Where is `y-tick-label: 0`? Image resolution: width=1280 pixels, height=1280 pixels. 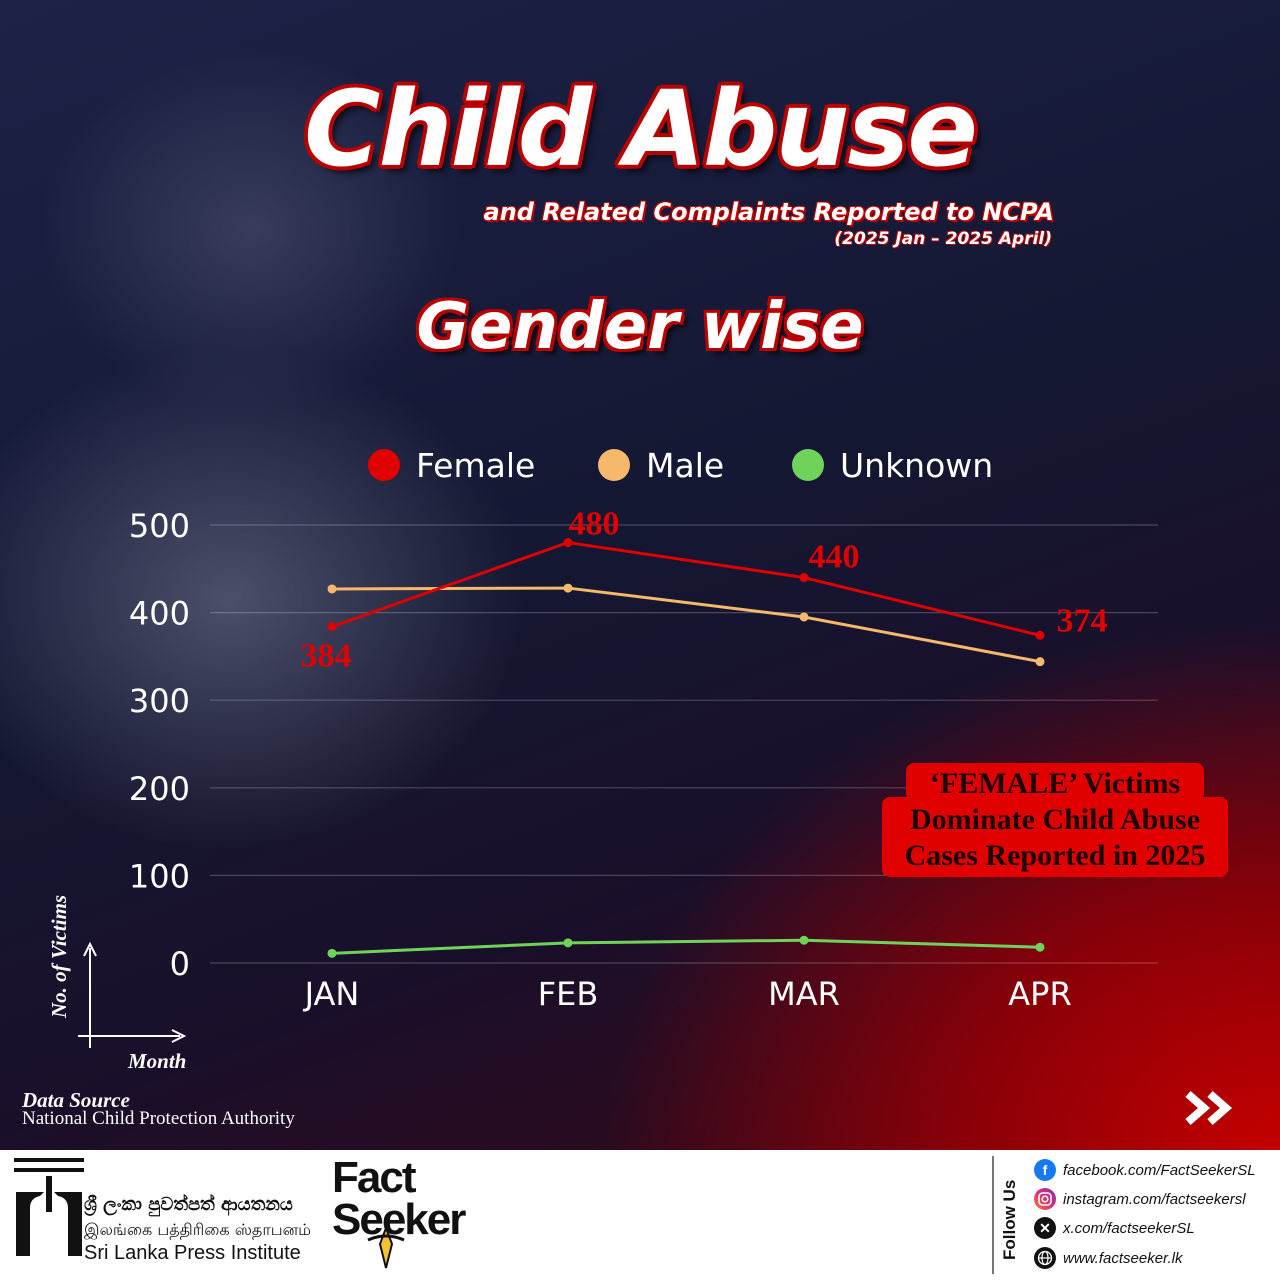
y-tick-label: 0 is located at coordinates (180, 964).